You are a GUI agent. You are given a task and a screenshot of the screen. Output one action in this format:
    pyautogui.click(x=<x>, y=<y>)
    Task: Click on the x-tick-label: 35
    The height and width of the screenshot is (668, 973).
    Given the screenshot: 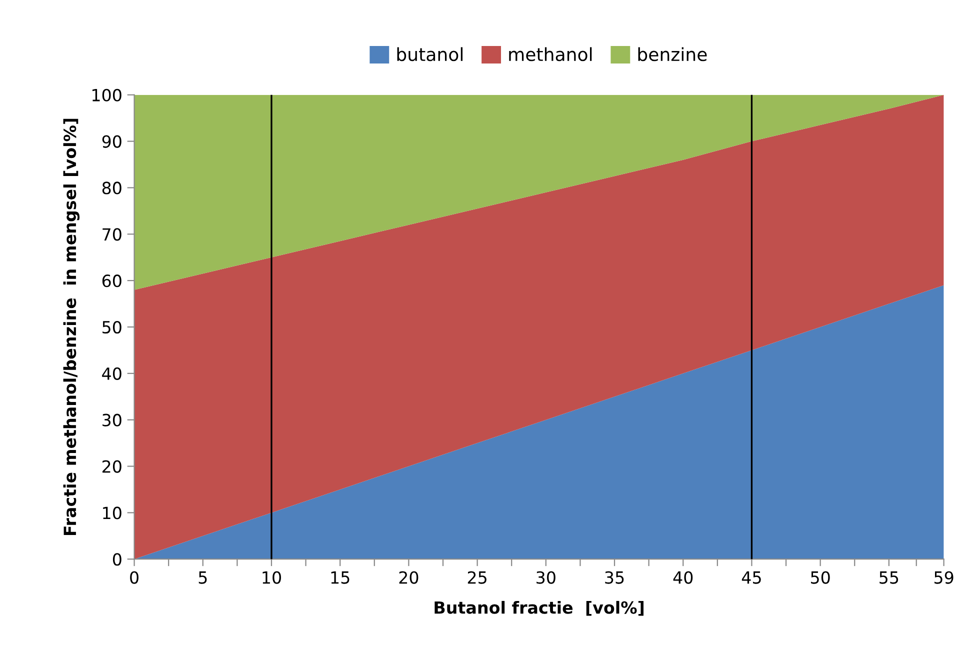 What is the action you would take?
    pyautogui.click(x=614, y=577)
    